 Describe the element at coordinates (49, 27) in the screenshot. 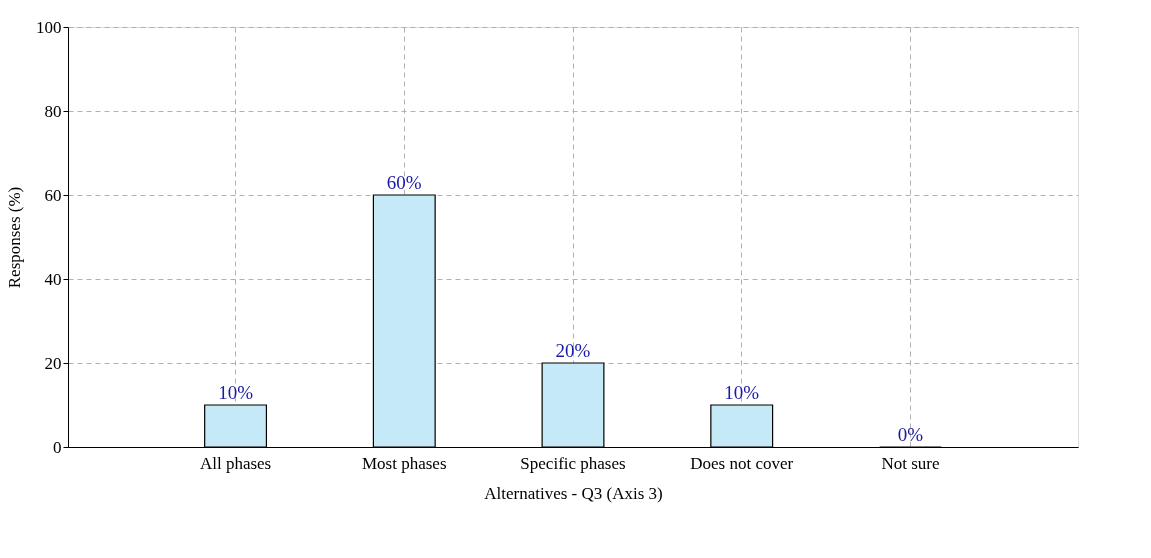

I see `y-tick-label: 100` at that location.